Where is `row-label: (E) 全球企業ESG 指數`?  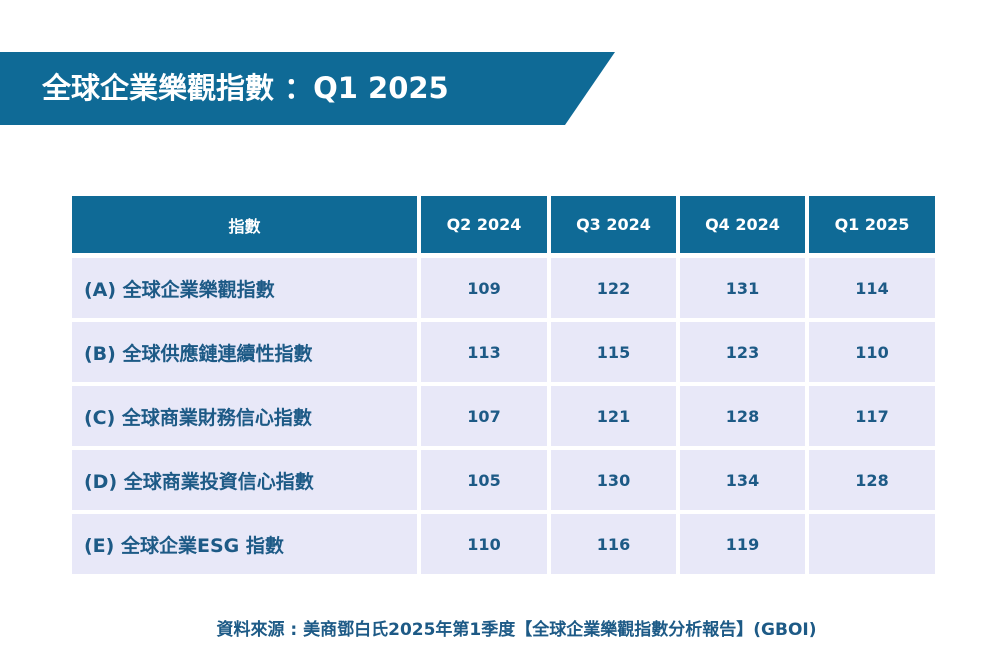 row-label: (E) 全球企業ESG 指數 is located at coordinates (244, 544).